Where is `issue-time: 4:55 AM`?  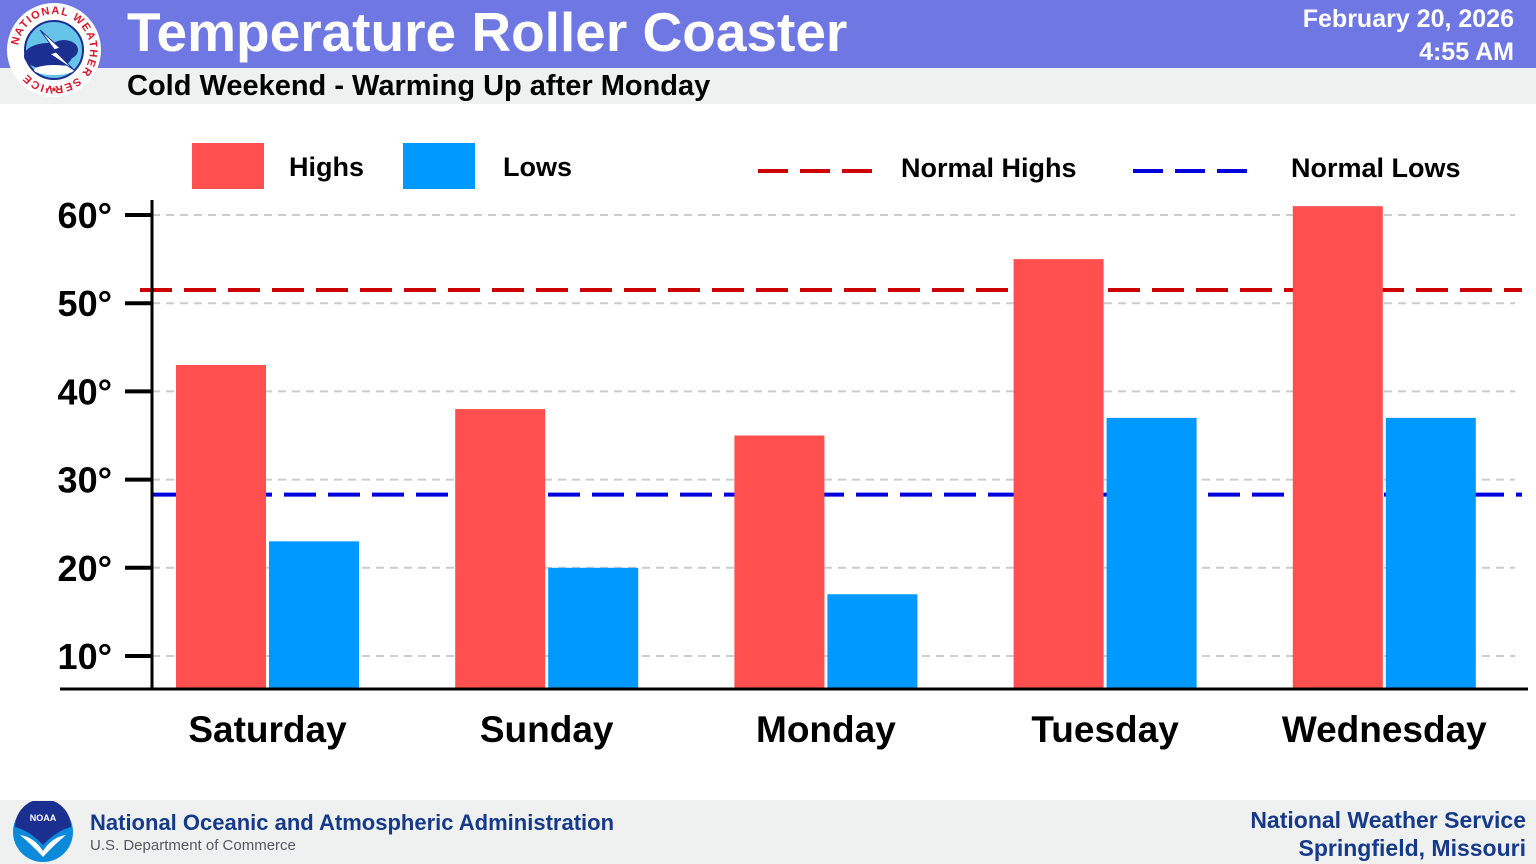
issue-time: 4:55 AM is located at coordinates (1466, 52).